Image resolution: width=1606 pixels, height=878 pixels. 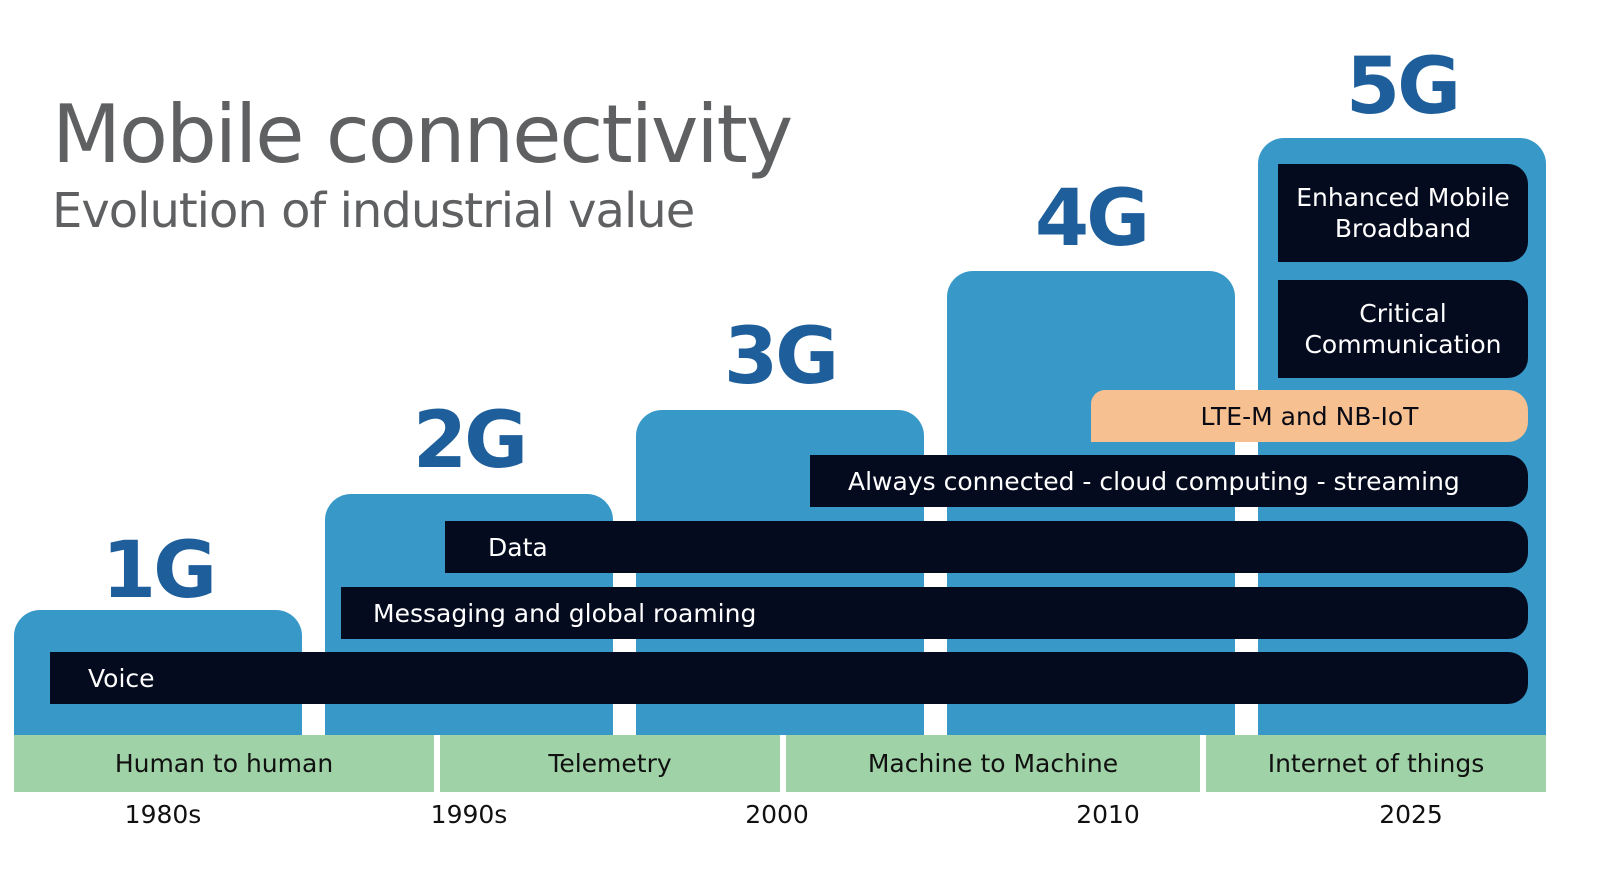 I want to click on era-machine-to-machine-label: Machine to Machine, so click(x=993, y=763).